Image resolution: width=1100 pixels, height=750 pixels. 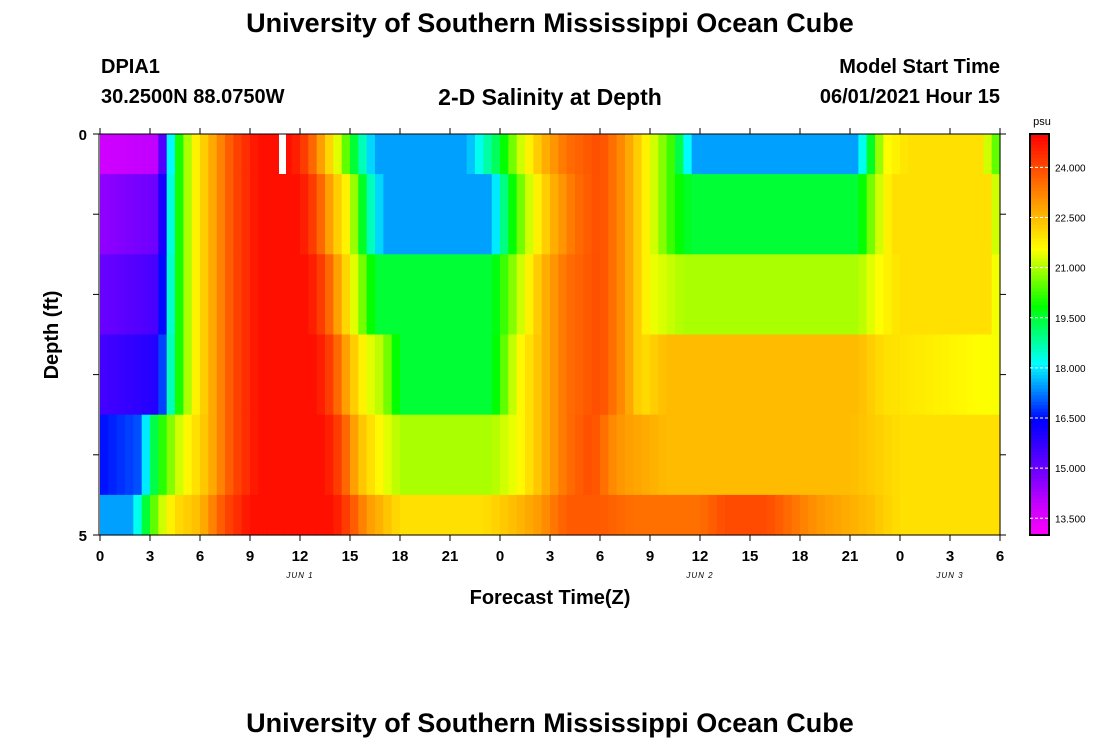 What do you see at coordinates (1070, 469) in the screenshot?
I see `colorbar-tick-label: 15.000` at bounding box center [1070, 469].